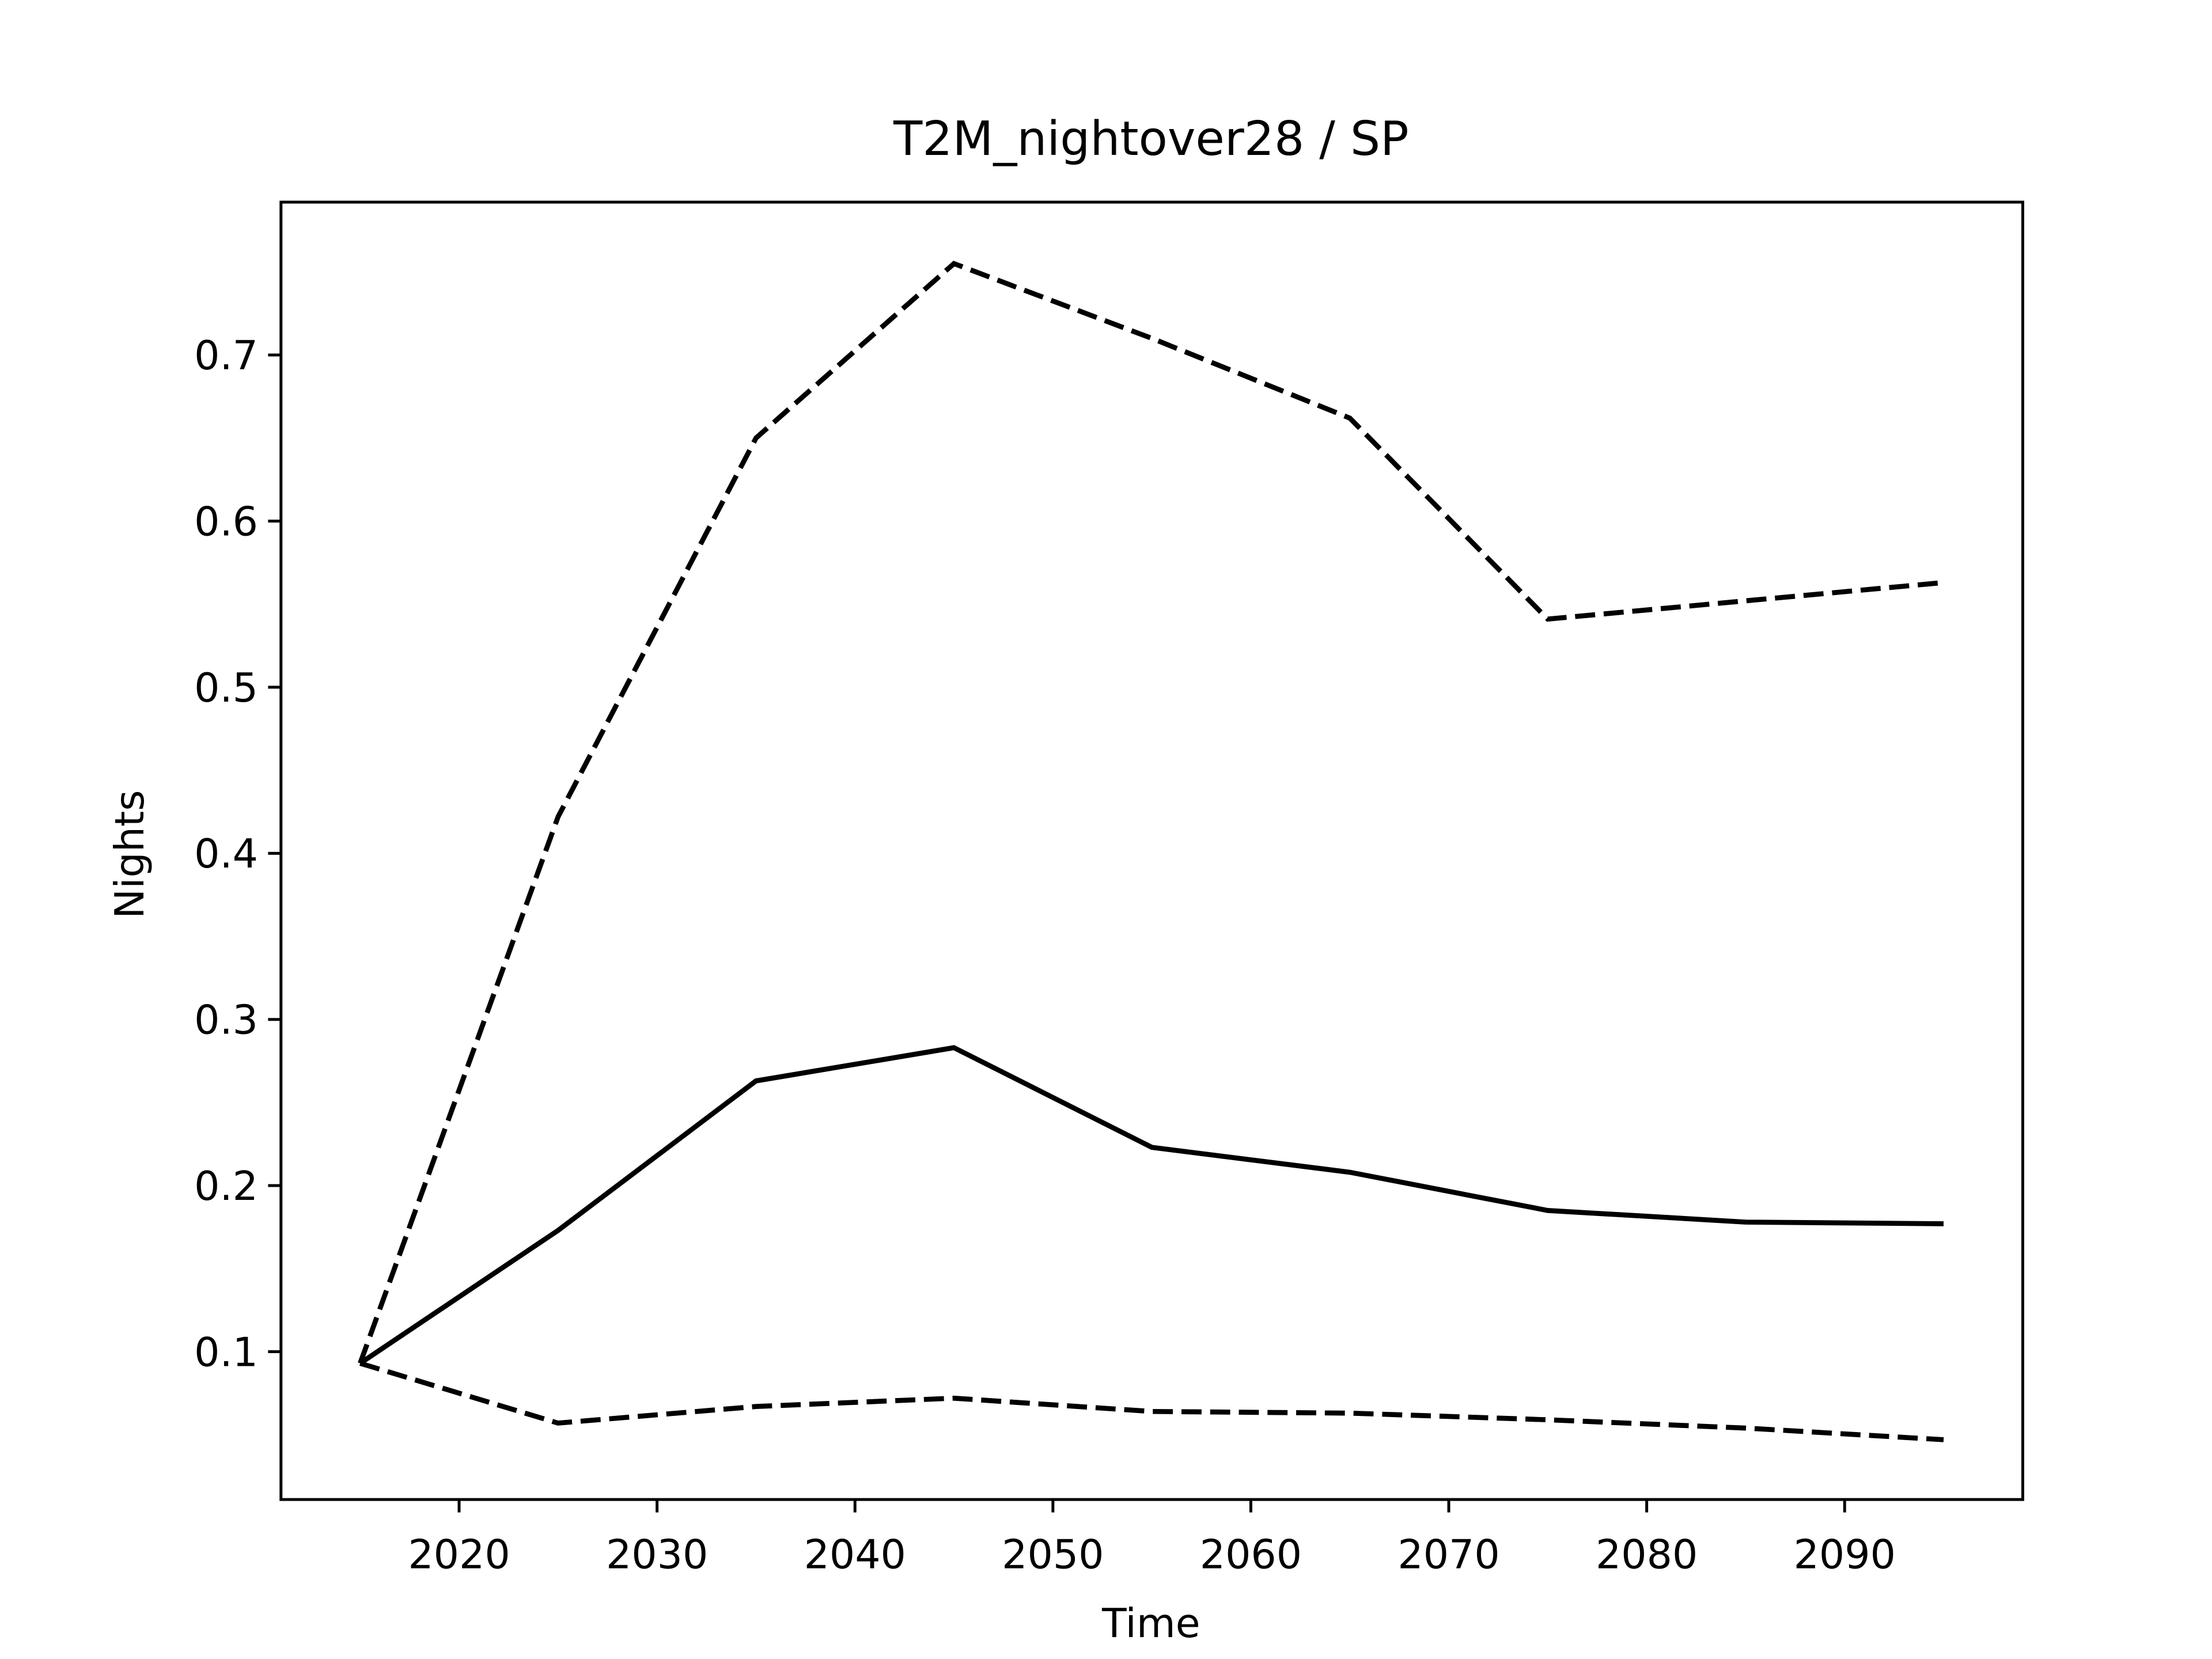  What do you see at coordinates (855, 1555) in the screenshot?
I see `x-tick-label: 2040` at bounding box center [855, 1555].